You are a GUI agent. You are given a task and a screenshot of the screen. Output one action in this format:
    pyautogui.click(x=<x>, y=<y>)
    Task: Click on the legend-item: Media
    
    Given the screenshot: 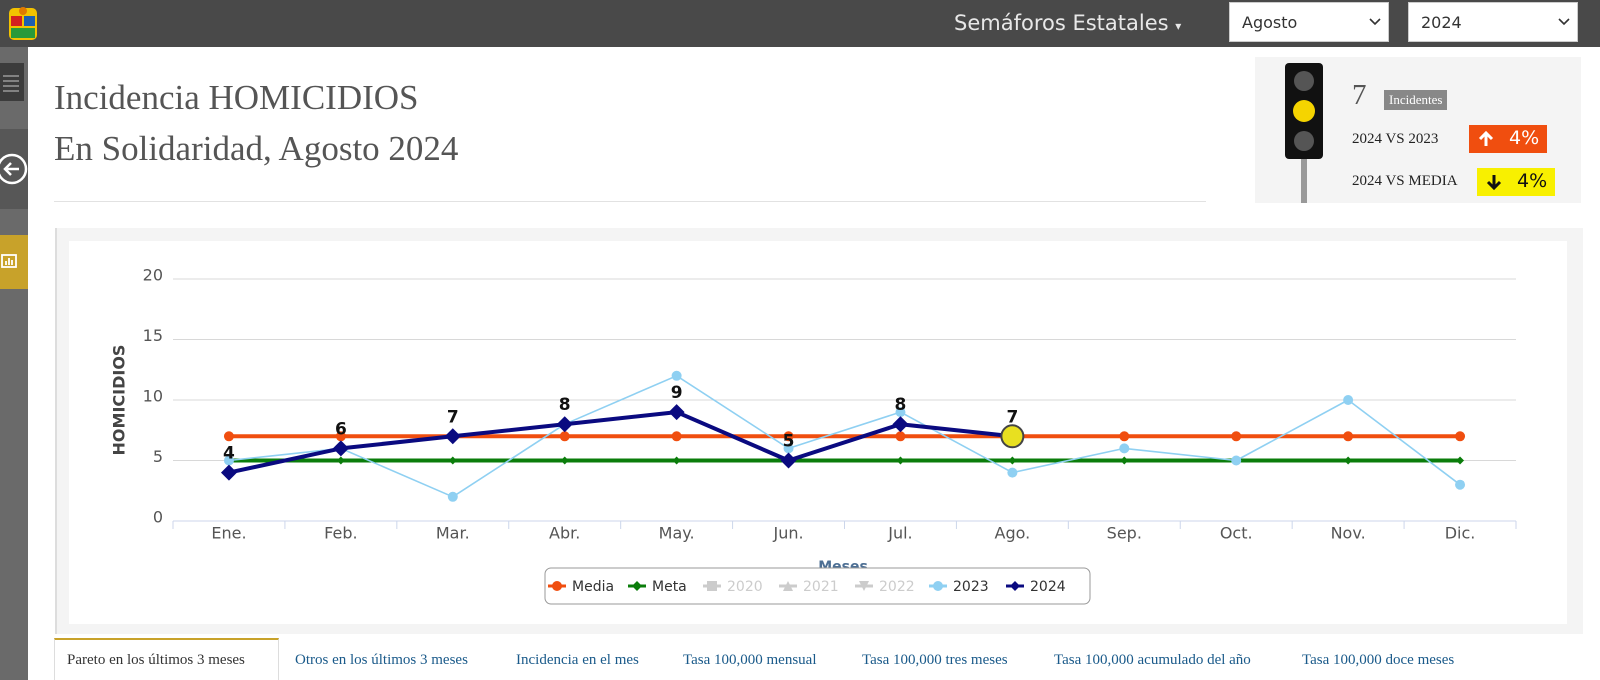 What is the action you would take?
    pyautogui.click(x=581, y=587)
    